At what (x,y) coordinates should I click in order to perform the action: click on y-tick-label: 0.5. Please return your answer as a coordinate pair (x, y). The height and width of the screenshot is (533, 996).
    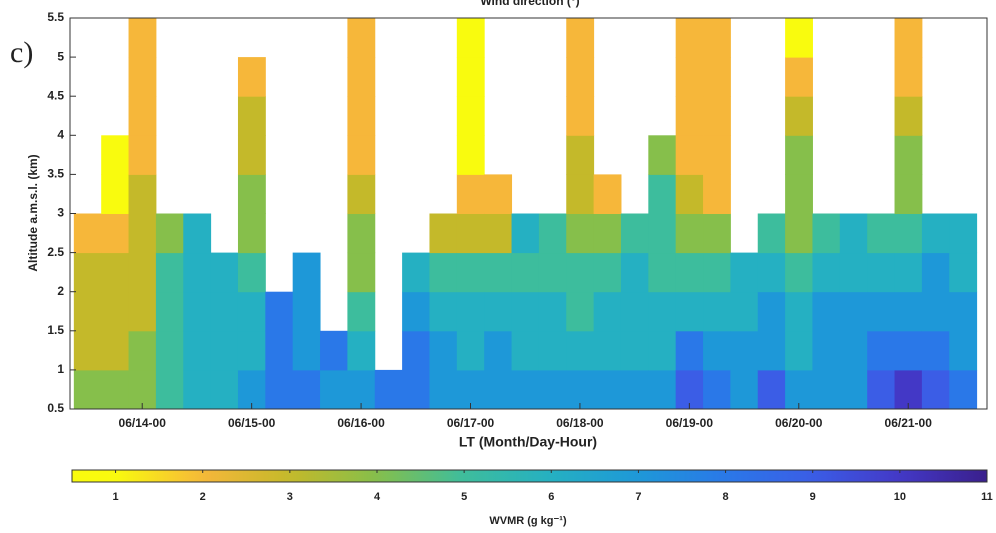
    Looking at the image, I should click on (55, 408).